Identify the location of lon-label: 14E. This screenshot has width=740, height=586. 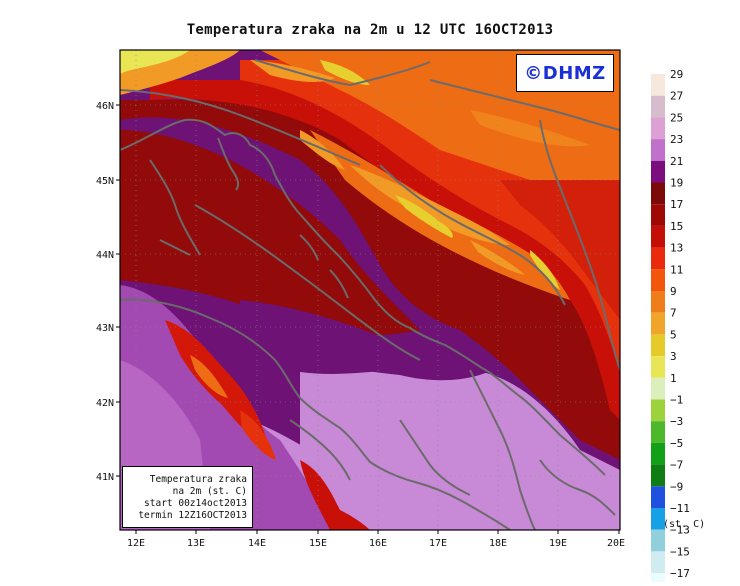
(257, 543).